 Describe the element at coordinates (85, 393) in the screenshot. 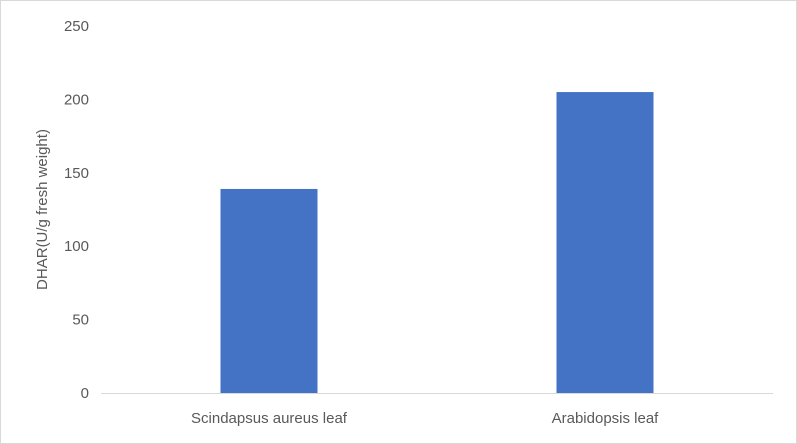

I see `y-tick-label: 0` at that location.